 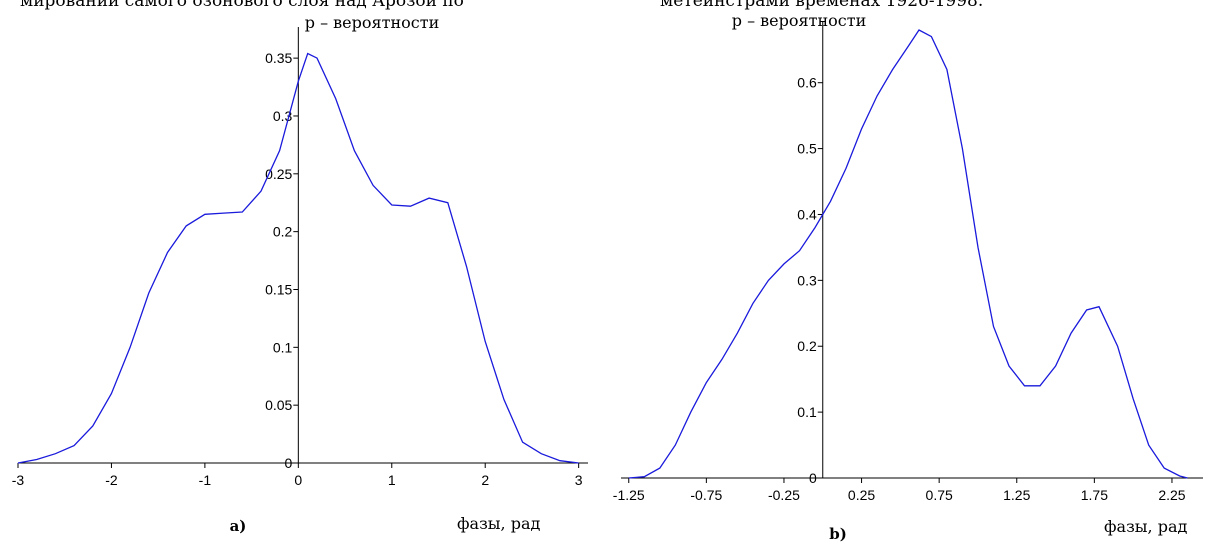 What do you see at coordinates (278, 289) in the screenshot?
I see `a-y-tick-label: 0.15` at bounding box center [278, 289].